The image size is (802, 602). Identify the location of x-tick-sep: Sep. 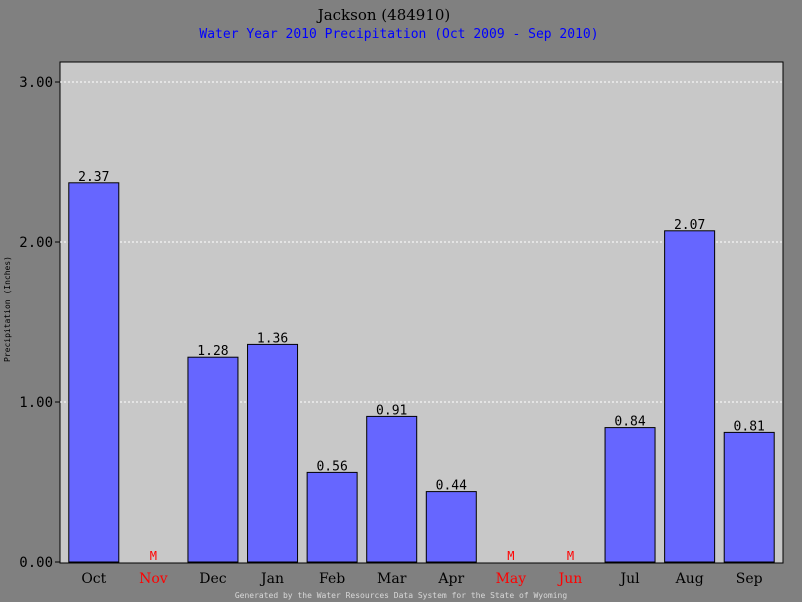
(749, 579).